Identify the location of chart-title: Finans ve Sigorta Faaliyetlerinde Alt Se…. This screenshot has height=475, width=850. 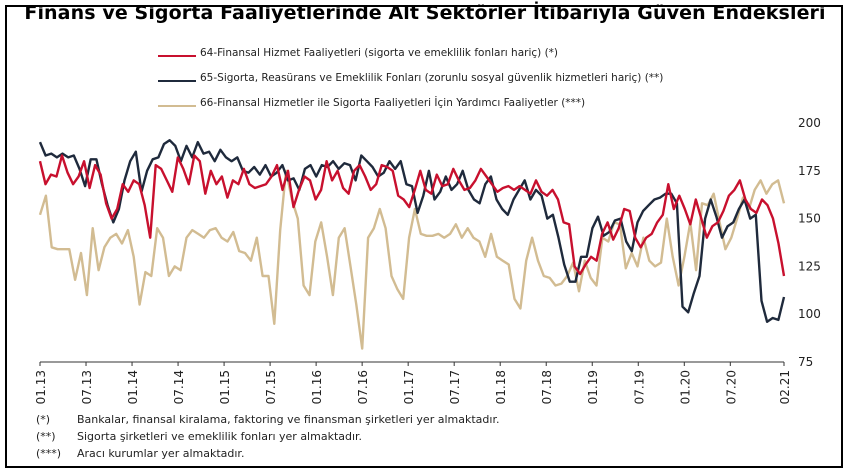
(425, 13).